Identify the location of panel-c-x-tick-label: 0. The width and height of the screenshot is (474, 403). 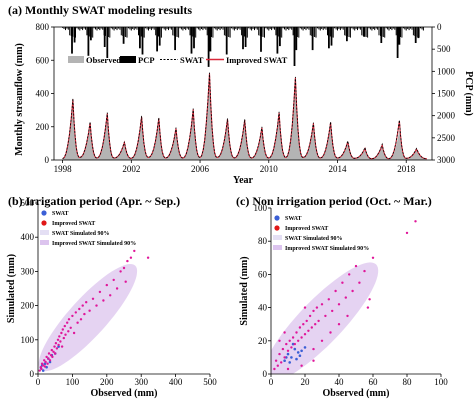
(271, 382).